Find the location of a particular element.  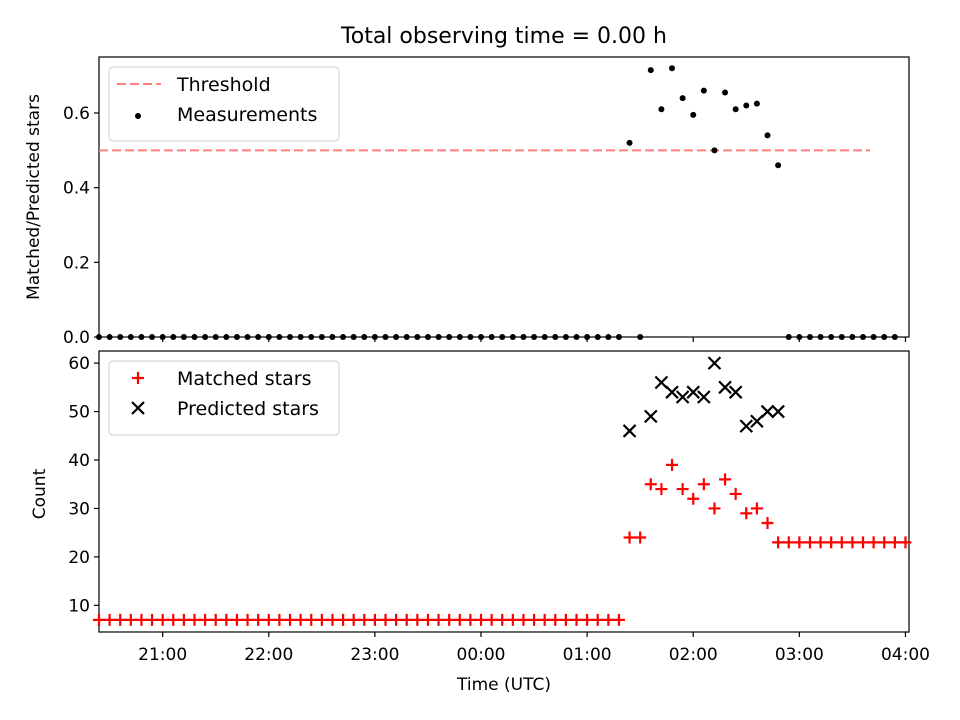

bottom-y-tick-label: 50 is located at coordinates (79, 413).